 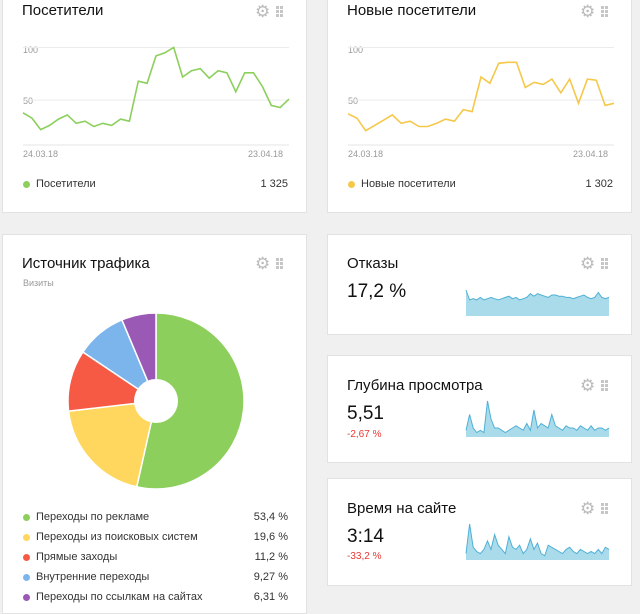 I want to click on legend-value: 6,31 %, so click(x=270, y=597).